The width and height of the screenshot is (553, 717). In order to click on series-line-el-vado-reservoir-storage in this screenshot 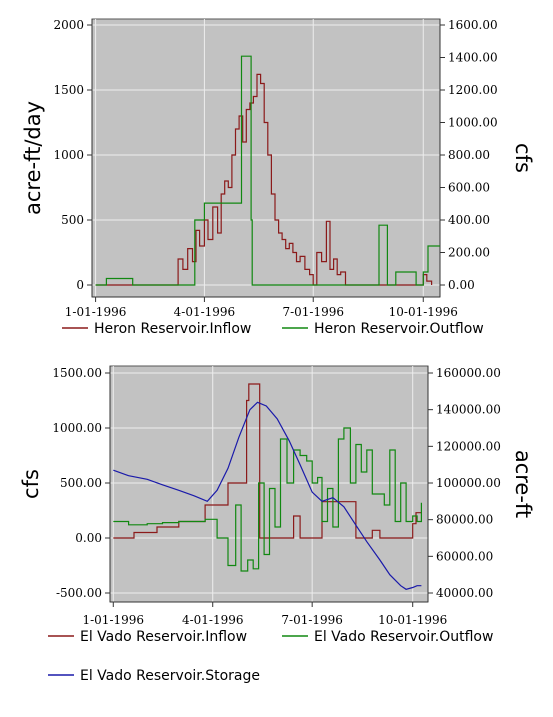, I will do `click(267, 495)`.